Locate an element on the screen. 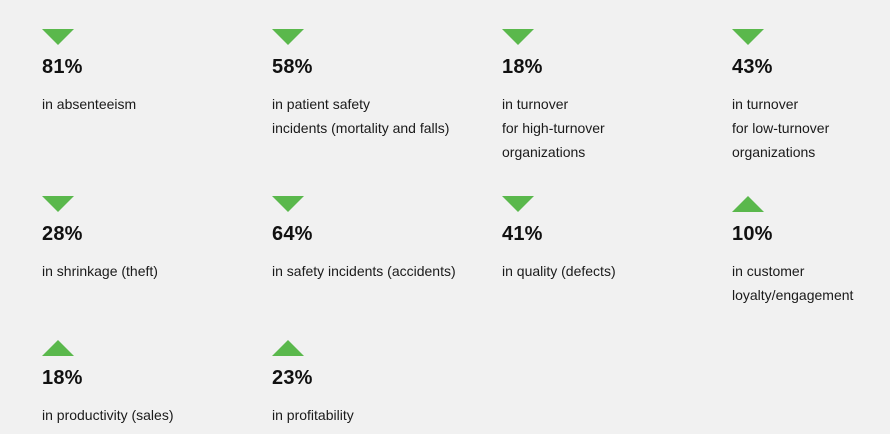 The image size is (890, 434). stat-description-line: in patient safety is located at coordinates (321, 104).